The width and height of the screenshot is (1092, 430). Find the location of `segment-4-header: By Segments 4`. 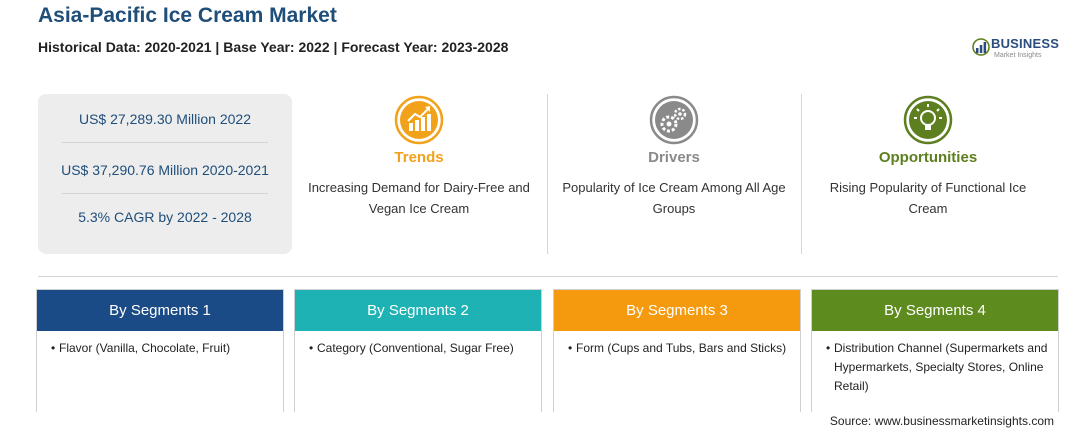

segment-4-header: By Segments 4 is located at coordinates (935, 310).